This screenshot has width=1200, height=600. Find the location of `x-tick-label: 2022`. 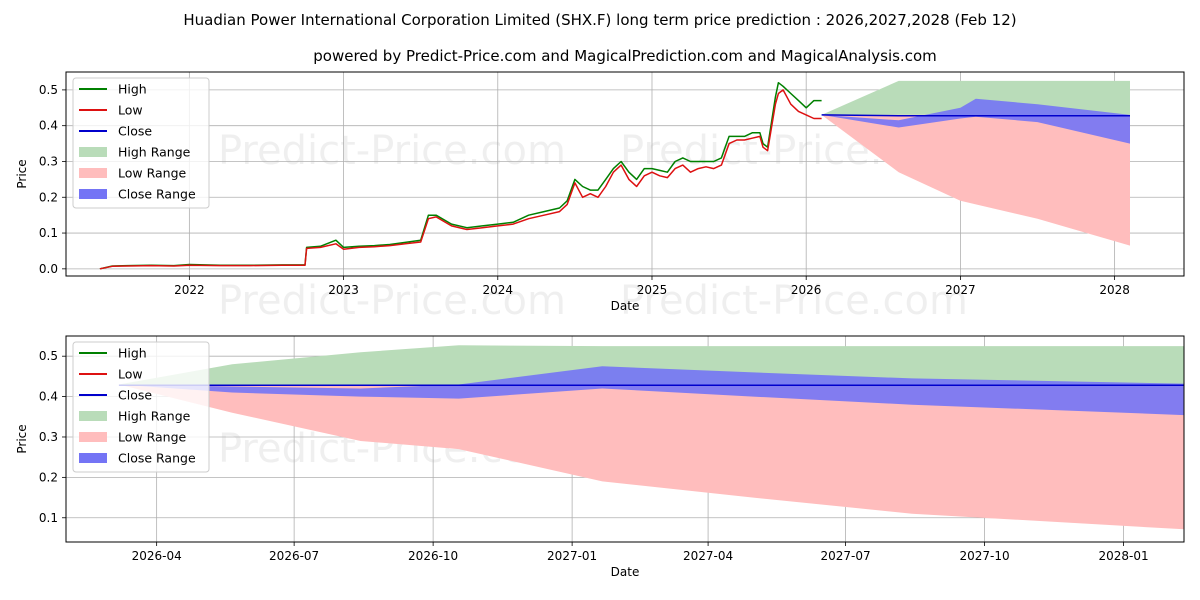

x-tick-label: 2022 is located at coordinates (189, 290).